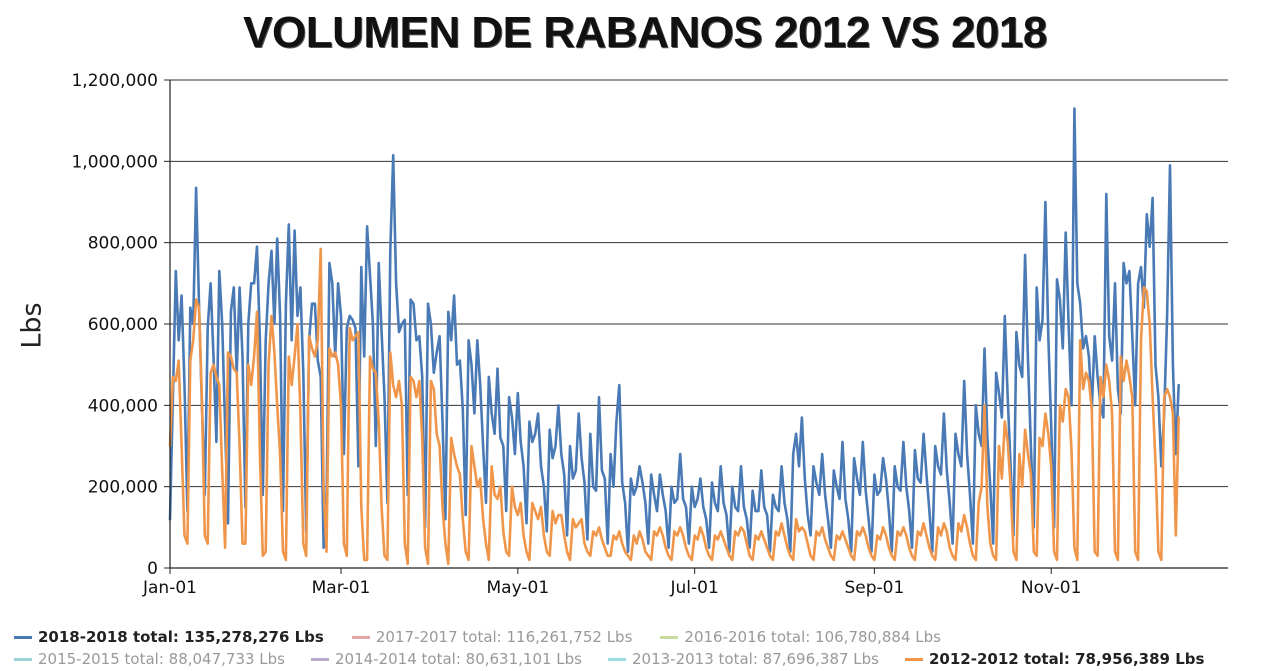  I want to click on y-tick-label: 0, so click(152, 569).